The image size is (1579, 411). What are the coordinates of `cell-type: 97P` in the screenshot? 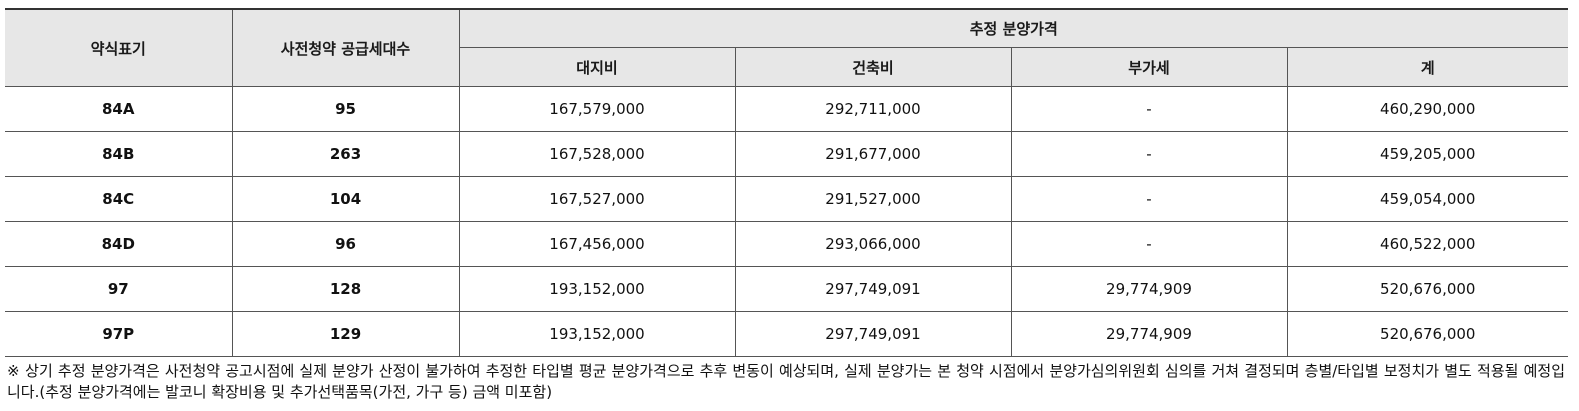 It's located at (119, 334).